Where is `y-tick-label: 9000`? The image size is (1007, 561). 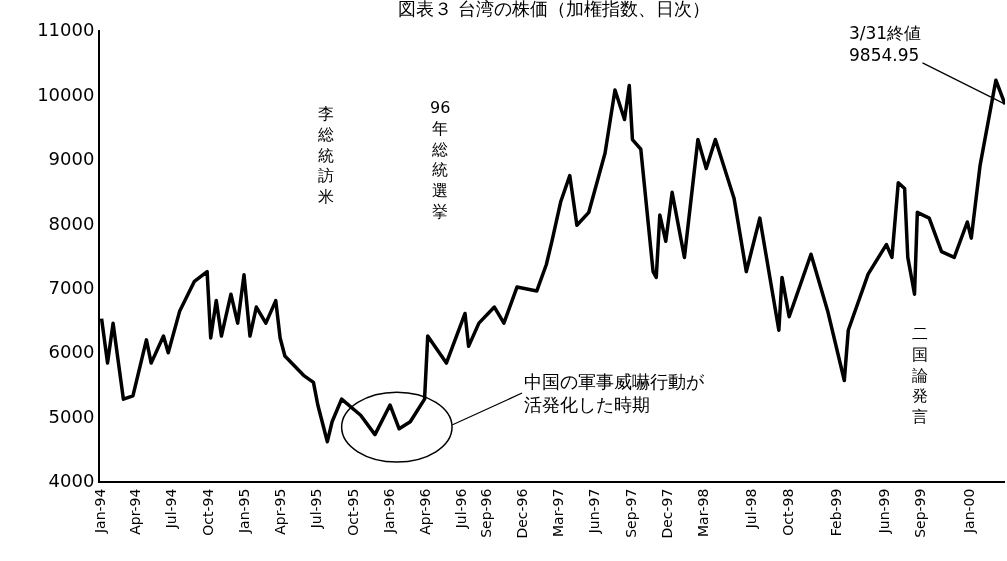 y-tick-label: 9000 is located at coordinates (71, 159).